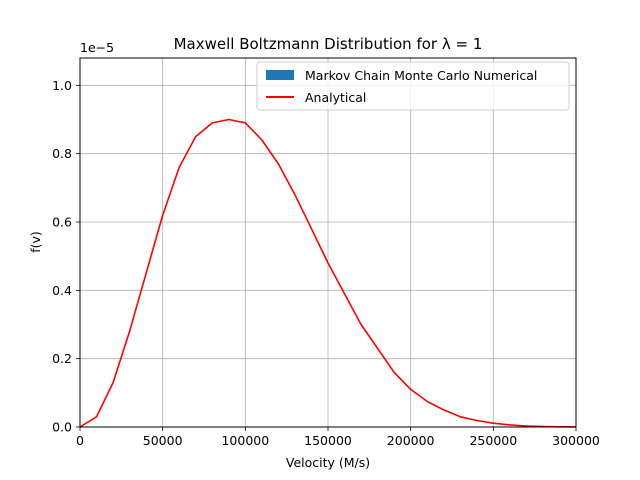  What do you see at coordinates (97, 47) in the screenshot?
I see `y-offset-label: 1e−5` at bounding box center [97, 47].